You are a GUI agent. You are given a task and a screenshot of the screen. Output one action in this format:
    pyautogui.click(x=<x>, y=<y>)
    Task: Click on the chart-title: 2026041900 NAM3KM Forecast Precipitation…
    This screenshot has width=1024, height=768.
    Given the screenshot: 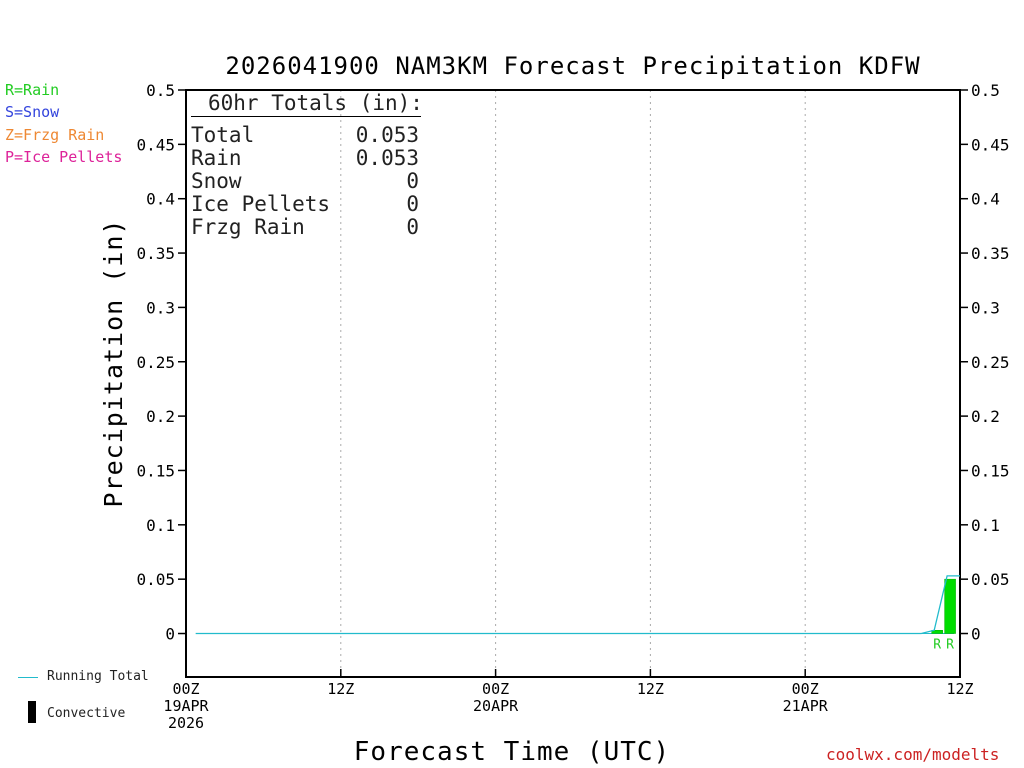 What is the action you would take?
    pyautogui.click(x=573, y=66)
    